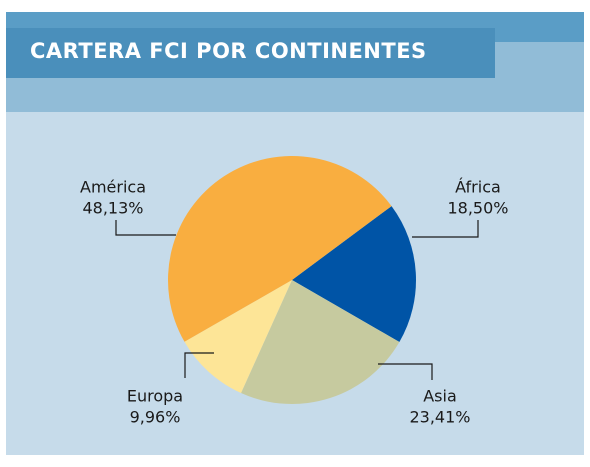 The height and width of the screenshot is (467, 590). I want to click on slice-label: África, so click(478, 187).